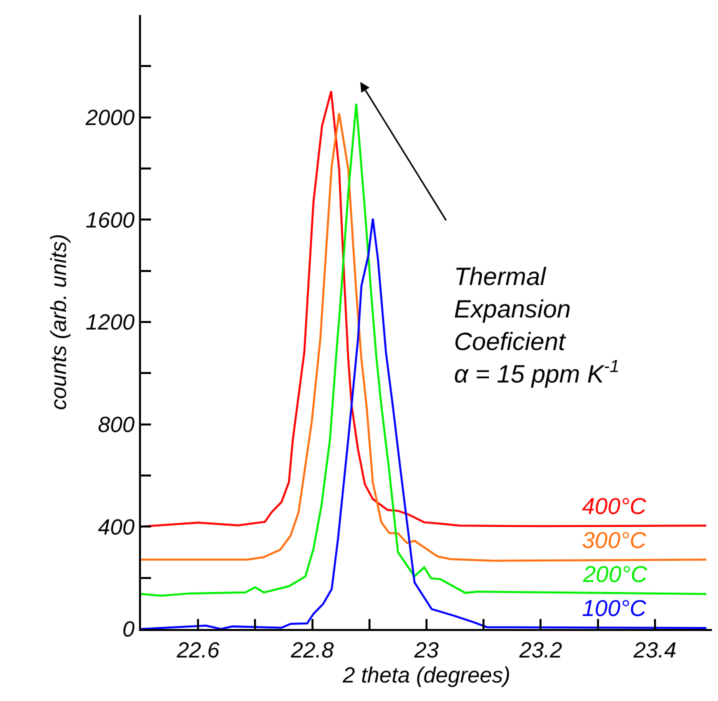 The height and width of the screenshot is (701, 718). Describe the element at coordinates (110, 117) in the screenshot. I see `y-tick-label: 2000` at that location.